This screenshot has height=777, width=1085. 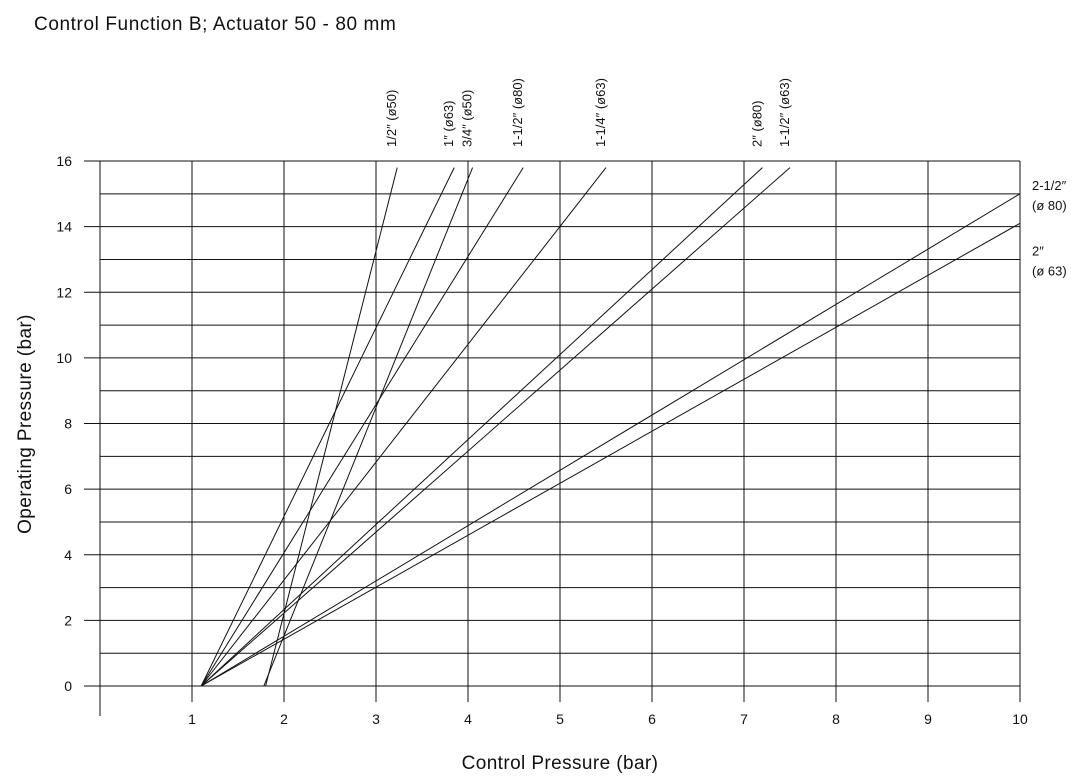 I want to click on series-label-top: 1-1/2″ (ø80), so click(x=517, y=112).